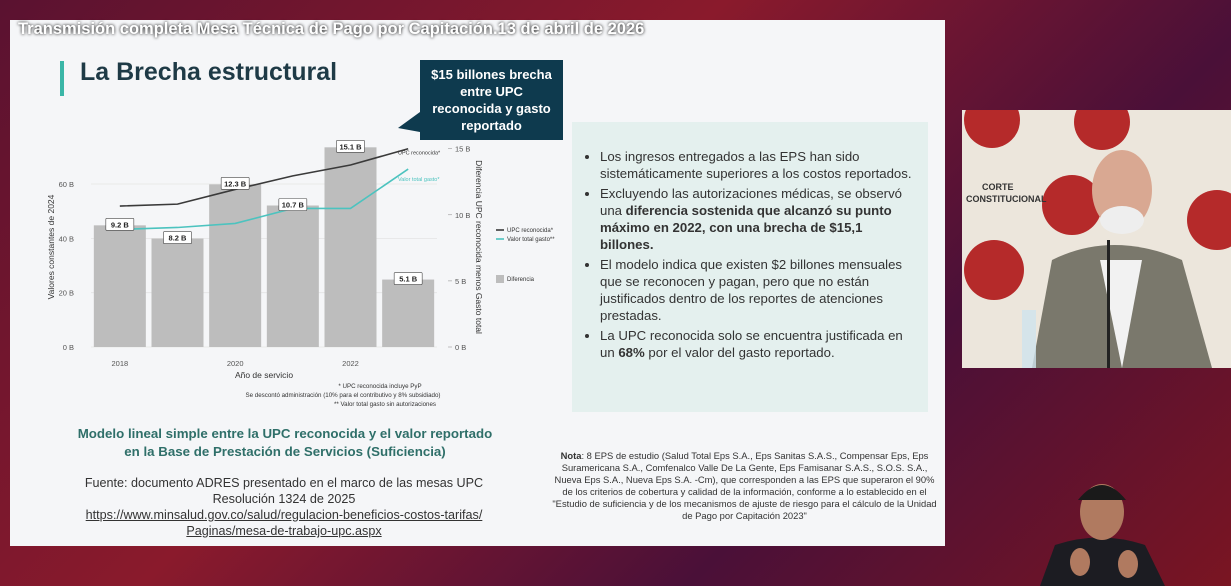  What do you see at coordinates (51, 246) in the screenshot?
I see `y-axis-label: Valores constantes de 2024` at bounding box center [51, 246].